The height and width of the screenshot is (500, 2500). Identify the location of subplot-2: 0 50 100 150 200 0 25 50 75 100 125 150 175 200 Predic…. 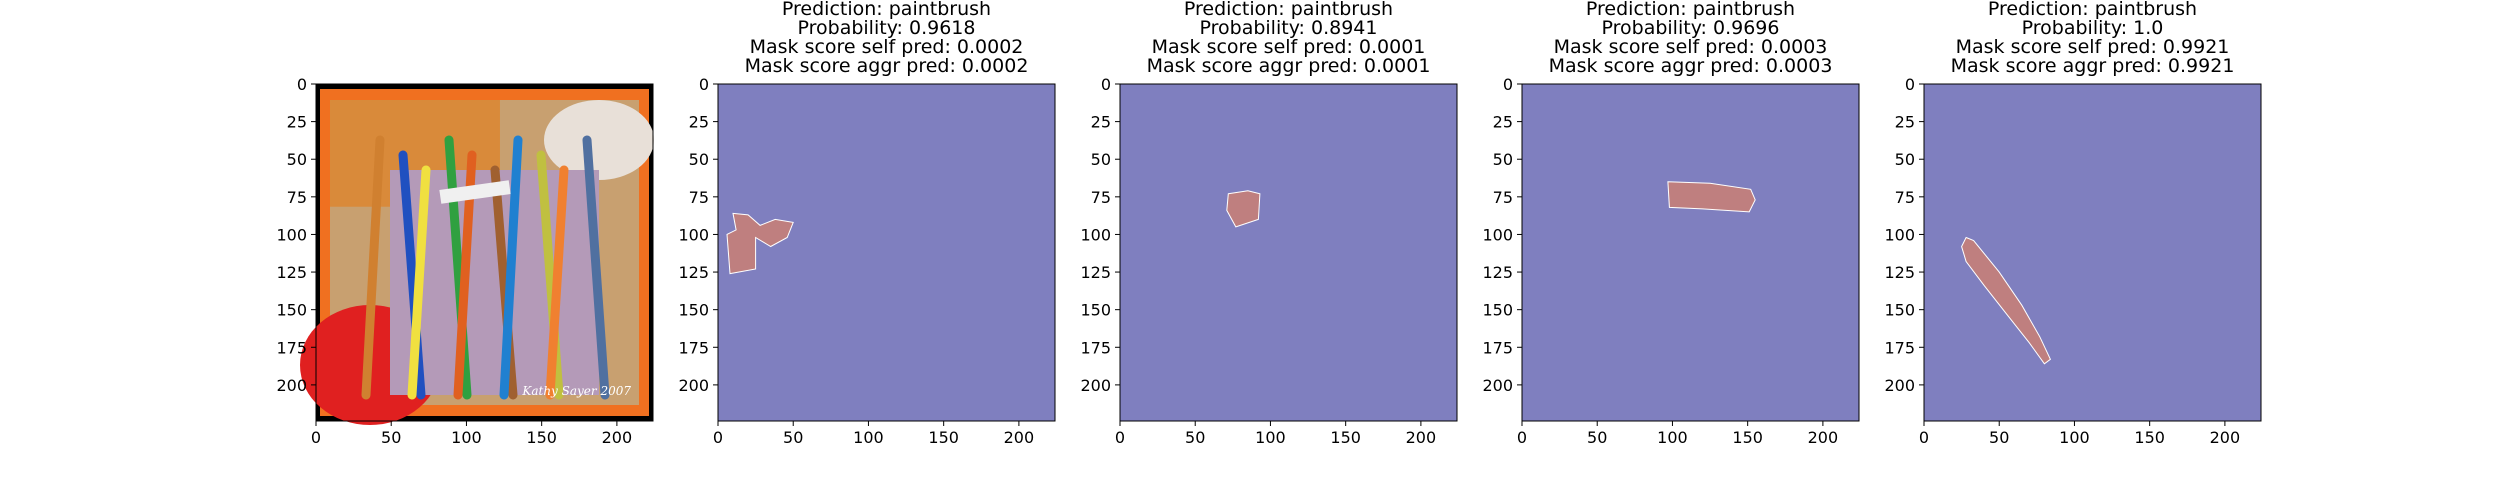
(867, 223).